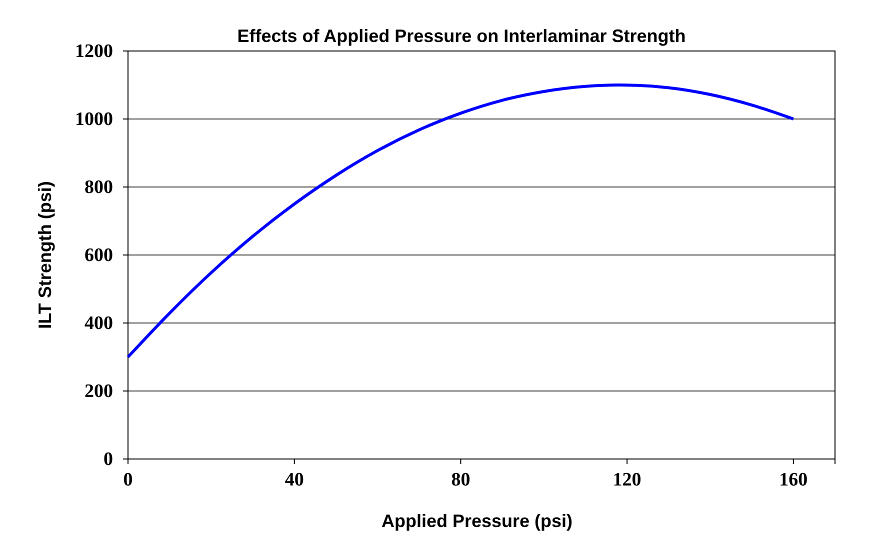 The image size is (884, 541). What do you see at coordinates (108, 459) in the screenshot?
I see `y-tick-label: 0` at bounding box center [108, 459].